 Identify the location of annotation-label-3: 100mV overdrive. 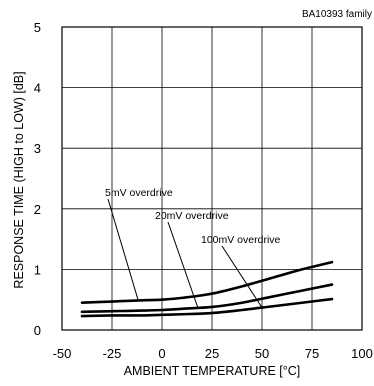
(241, 240).